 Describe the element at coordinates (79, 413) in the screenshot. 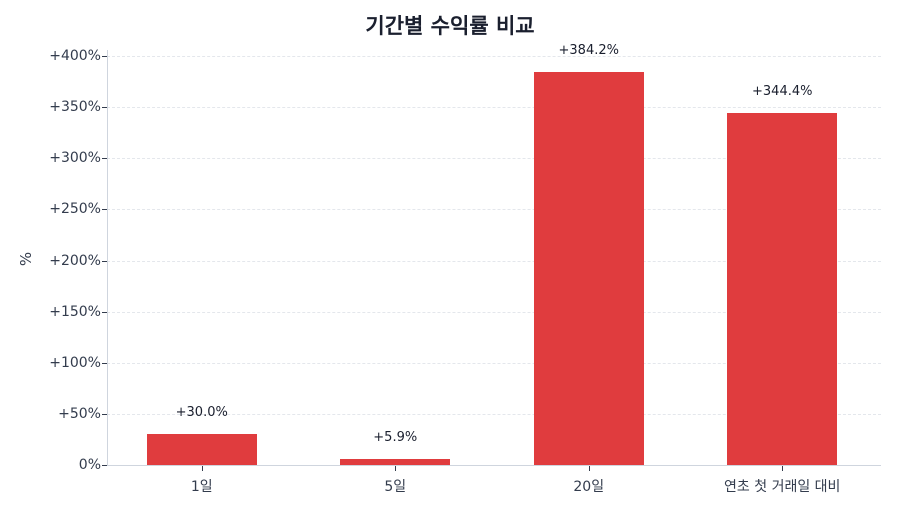

I see `y-tick-label: +50%` at that location.